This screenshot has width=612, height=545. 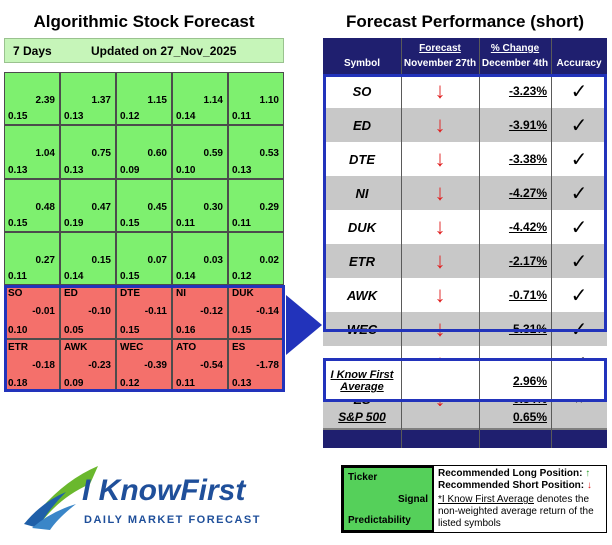 I want to click on cell-signal: 0.27, so click(x=45, y=260).